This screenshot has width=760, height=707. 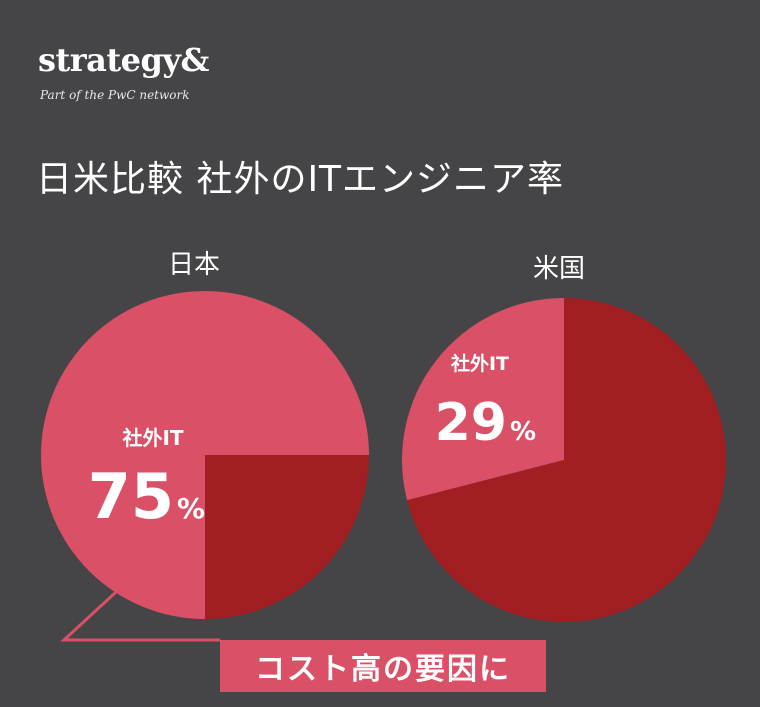 I want to click on japan-slice-label: 社外IT, so click(x=152, y=438).